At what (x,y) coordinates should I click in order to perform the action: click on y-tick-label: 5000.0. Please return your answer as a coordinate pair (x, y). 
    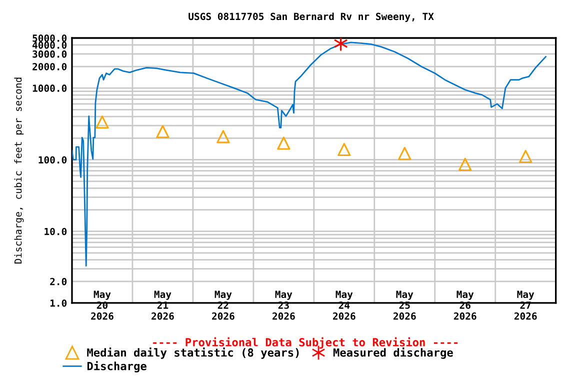
    Looking at the image, I should click on (49, 38).